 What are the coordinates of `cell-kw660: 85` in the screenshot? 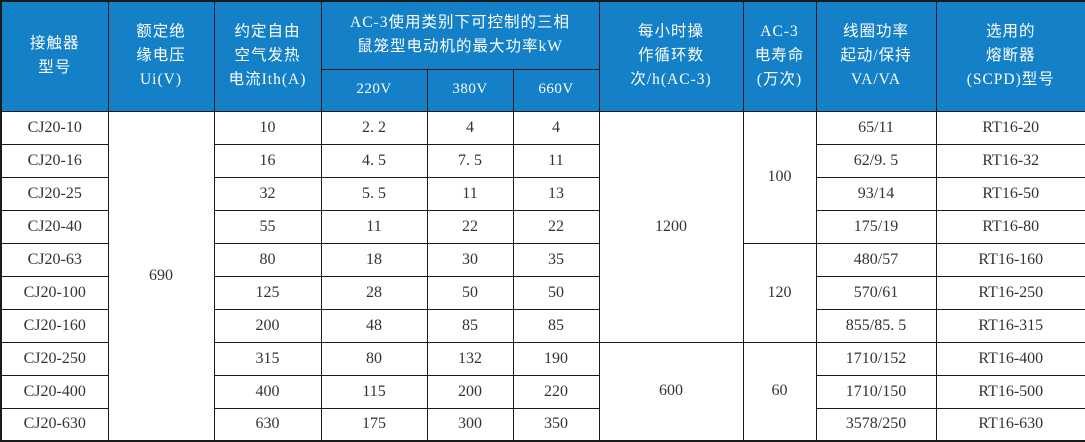 It's located at (556, 325).